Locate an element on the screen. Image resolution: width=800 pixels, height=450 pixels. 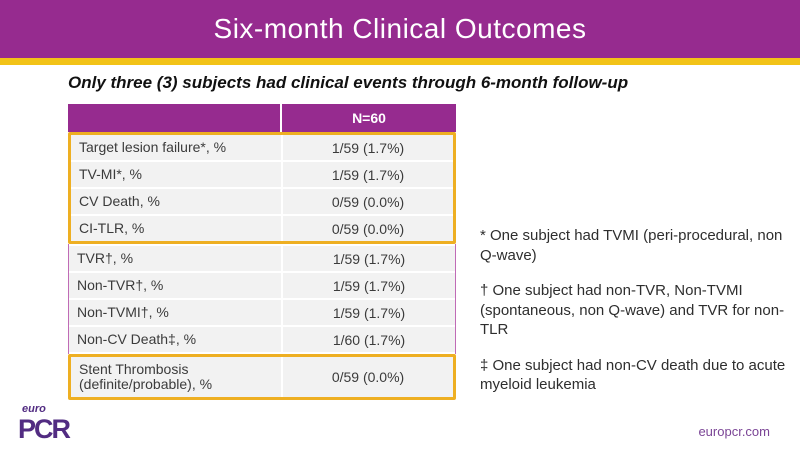
table-row: Non-CV Death‡, % 1/60 (1.7%) is located at coordinates (262, 339).